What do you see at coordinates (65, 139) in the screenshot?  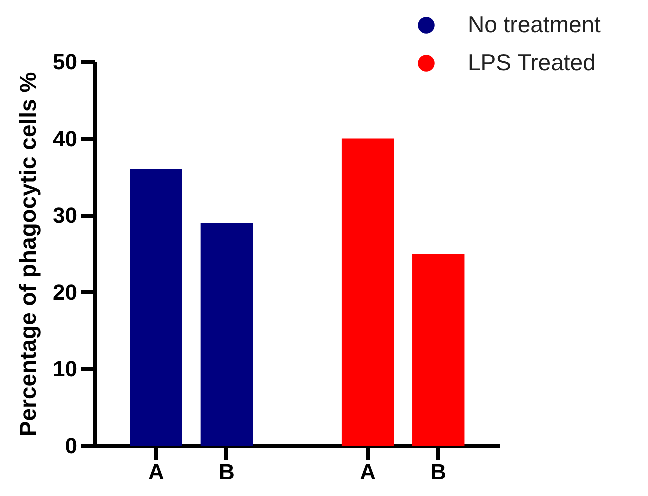 I see `y-tick-label: 40` at bounding box center [65, 139].